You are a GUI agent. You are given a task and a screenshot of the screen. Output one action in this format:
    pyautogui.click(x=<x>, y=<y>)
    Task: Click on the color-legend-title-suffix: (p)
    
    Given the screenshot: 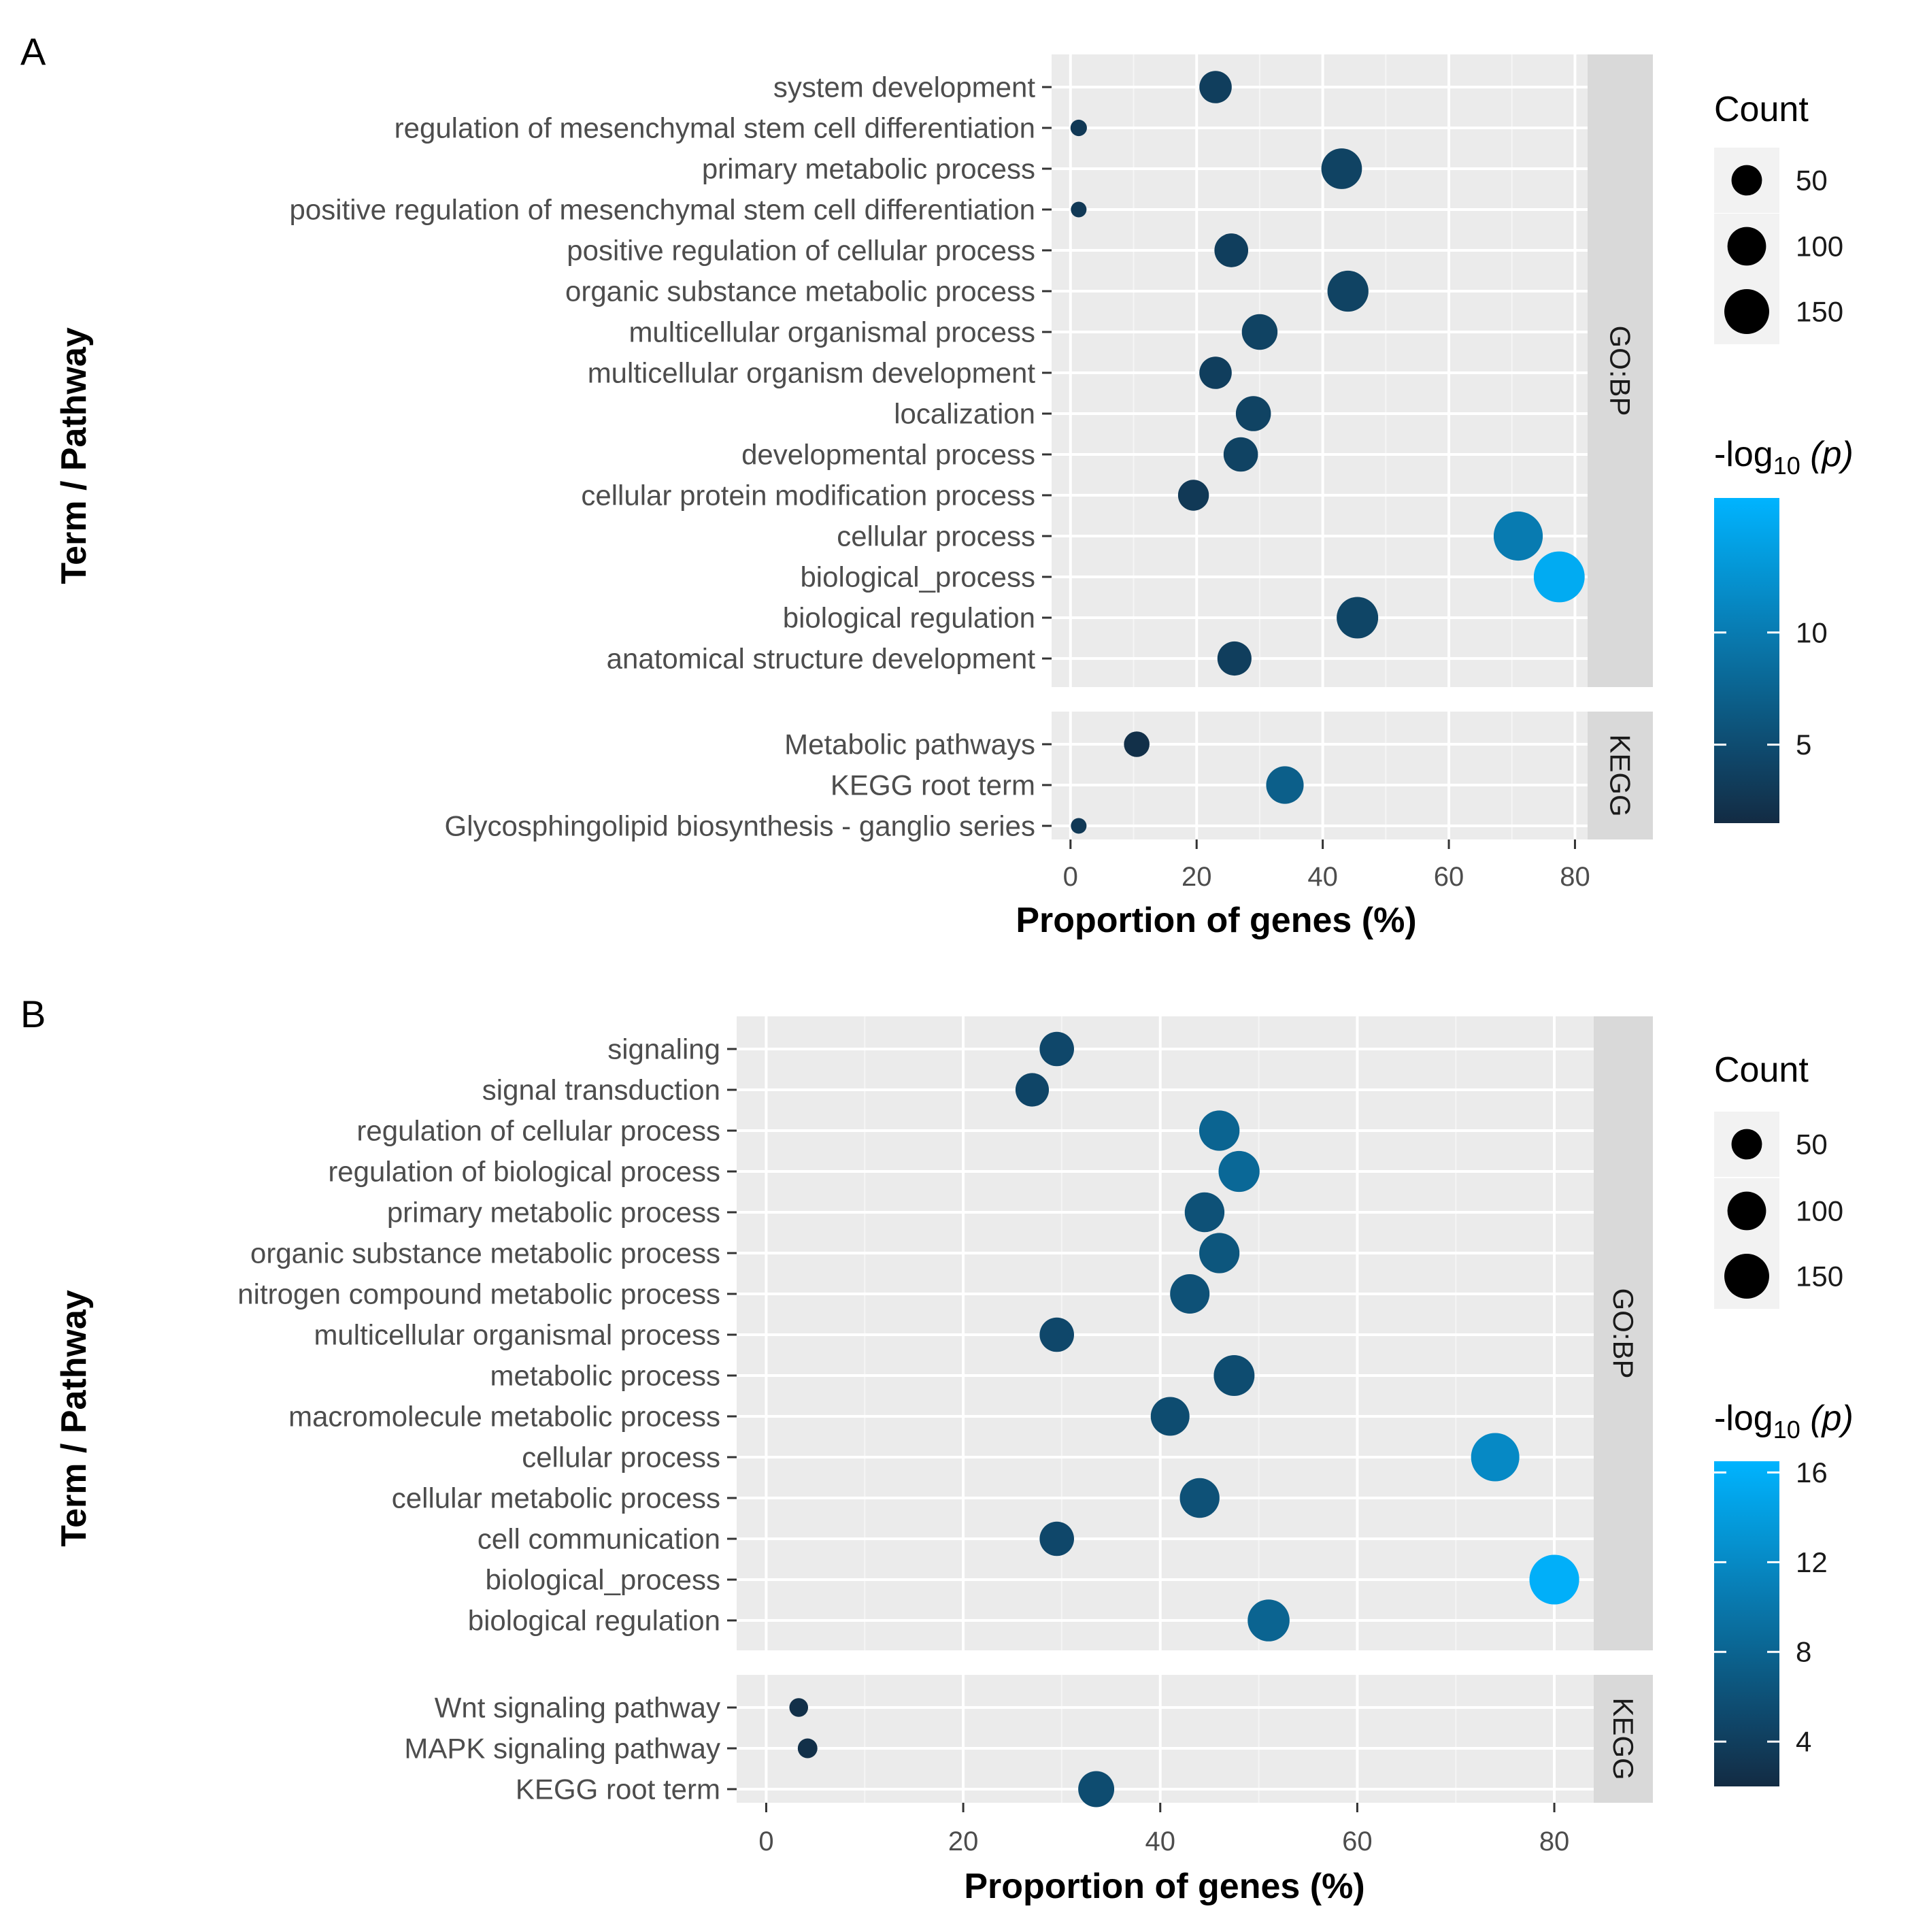 What is the action you would take?
    pyautogui.click(x=1827, y=454)
    